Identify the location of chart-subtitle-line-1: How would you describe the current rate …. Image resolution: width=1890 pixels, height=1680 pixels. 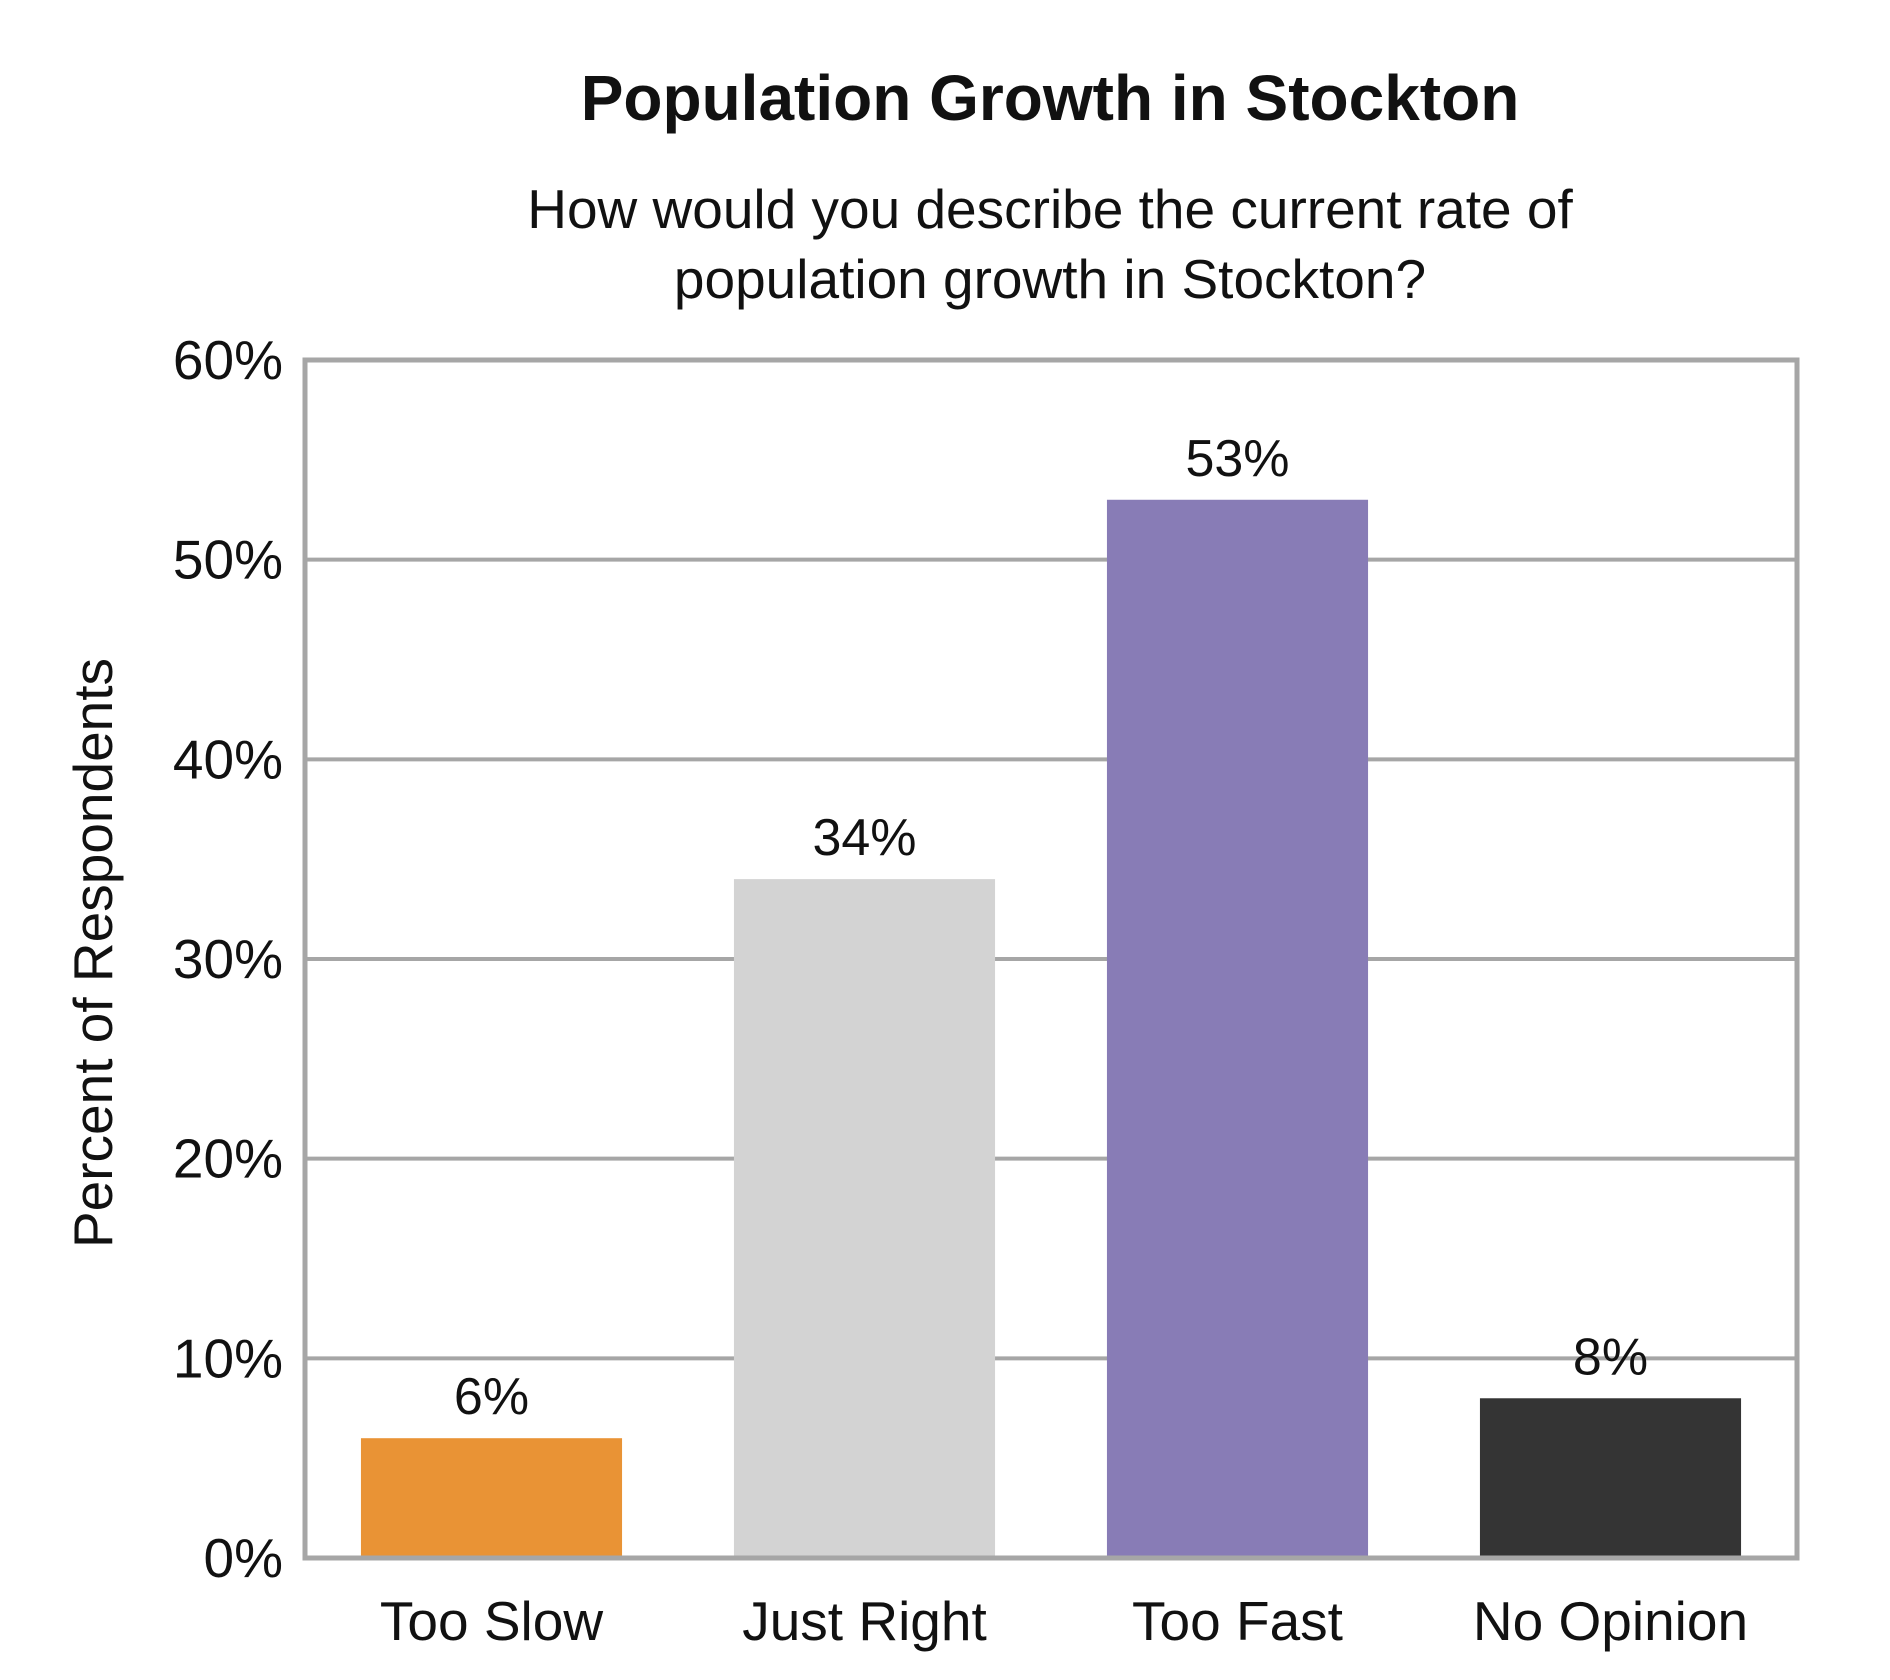
(1050, 209).